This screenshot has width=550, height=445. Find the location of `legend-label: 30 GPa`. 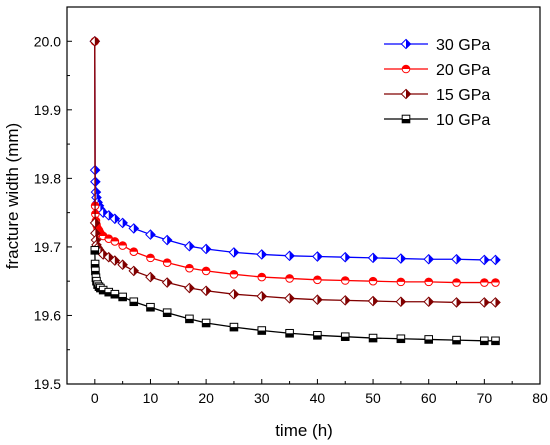

legend-label: 30 GPa is located at coordinates (463, 45).